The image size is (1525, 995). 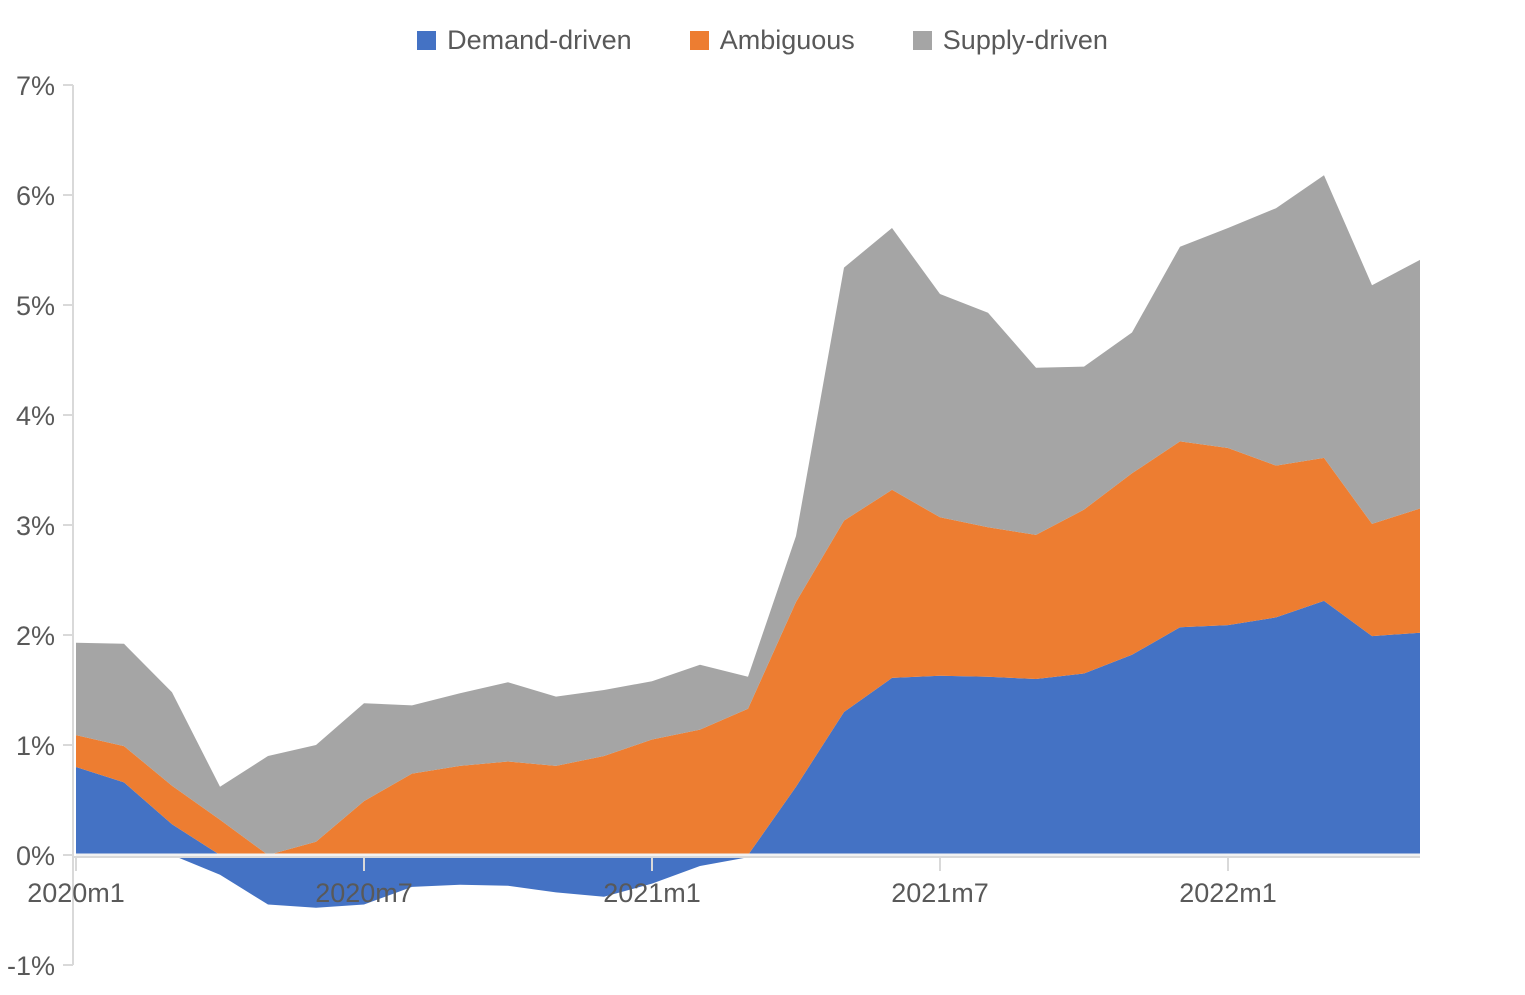 What do you see at coordinates (746, 863) in the screenshot?
I see `x-axis` at bounding box center [746, 863].